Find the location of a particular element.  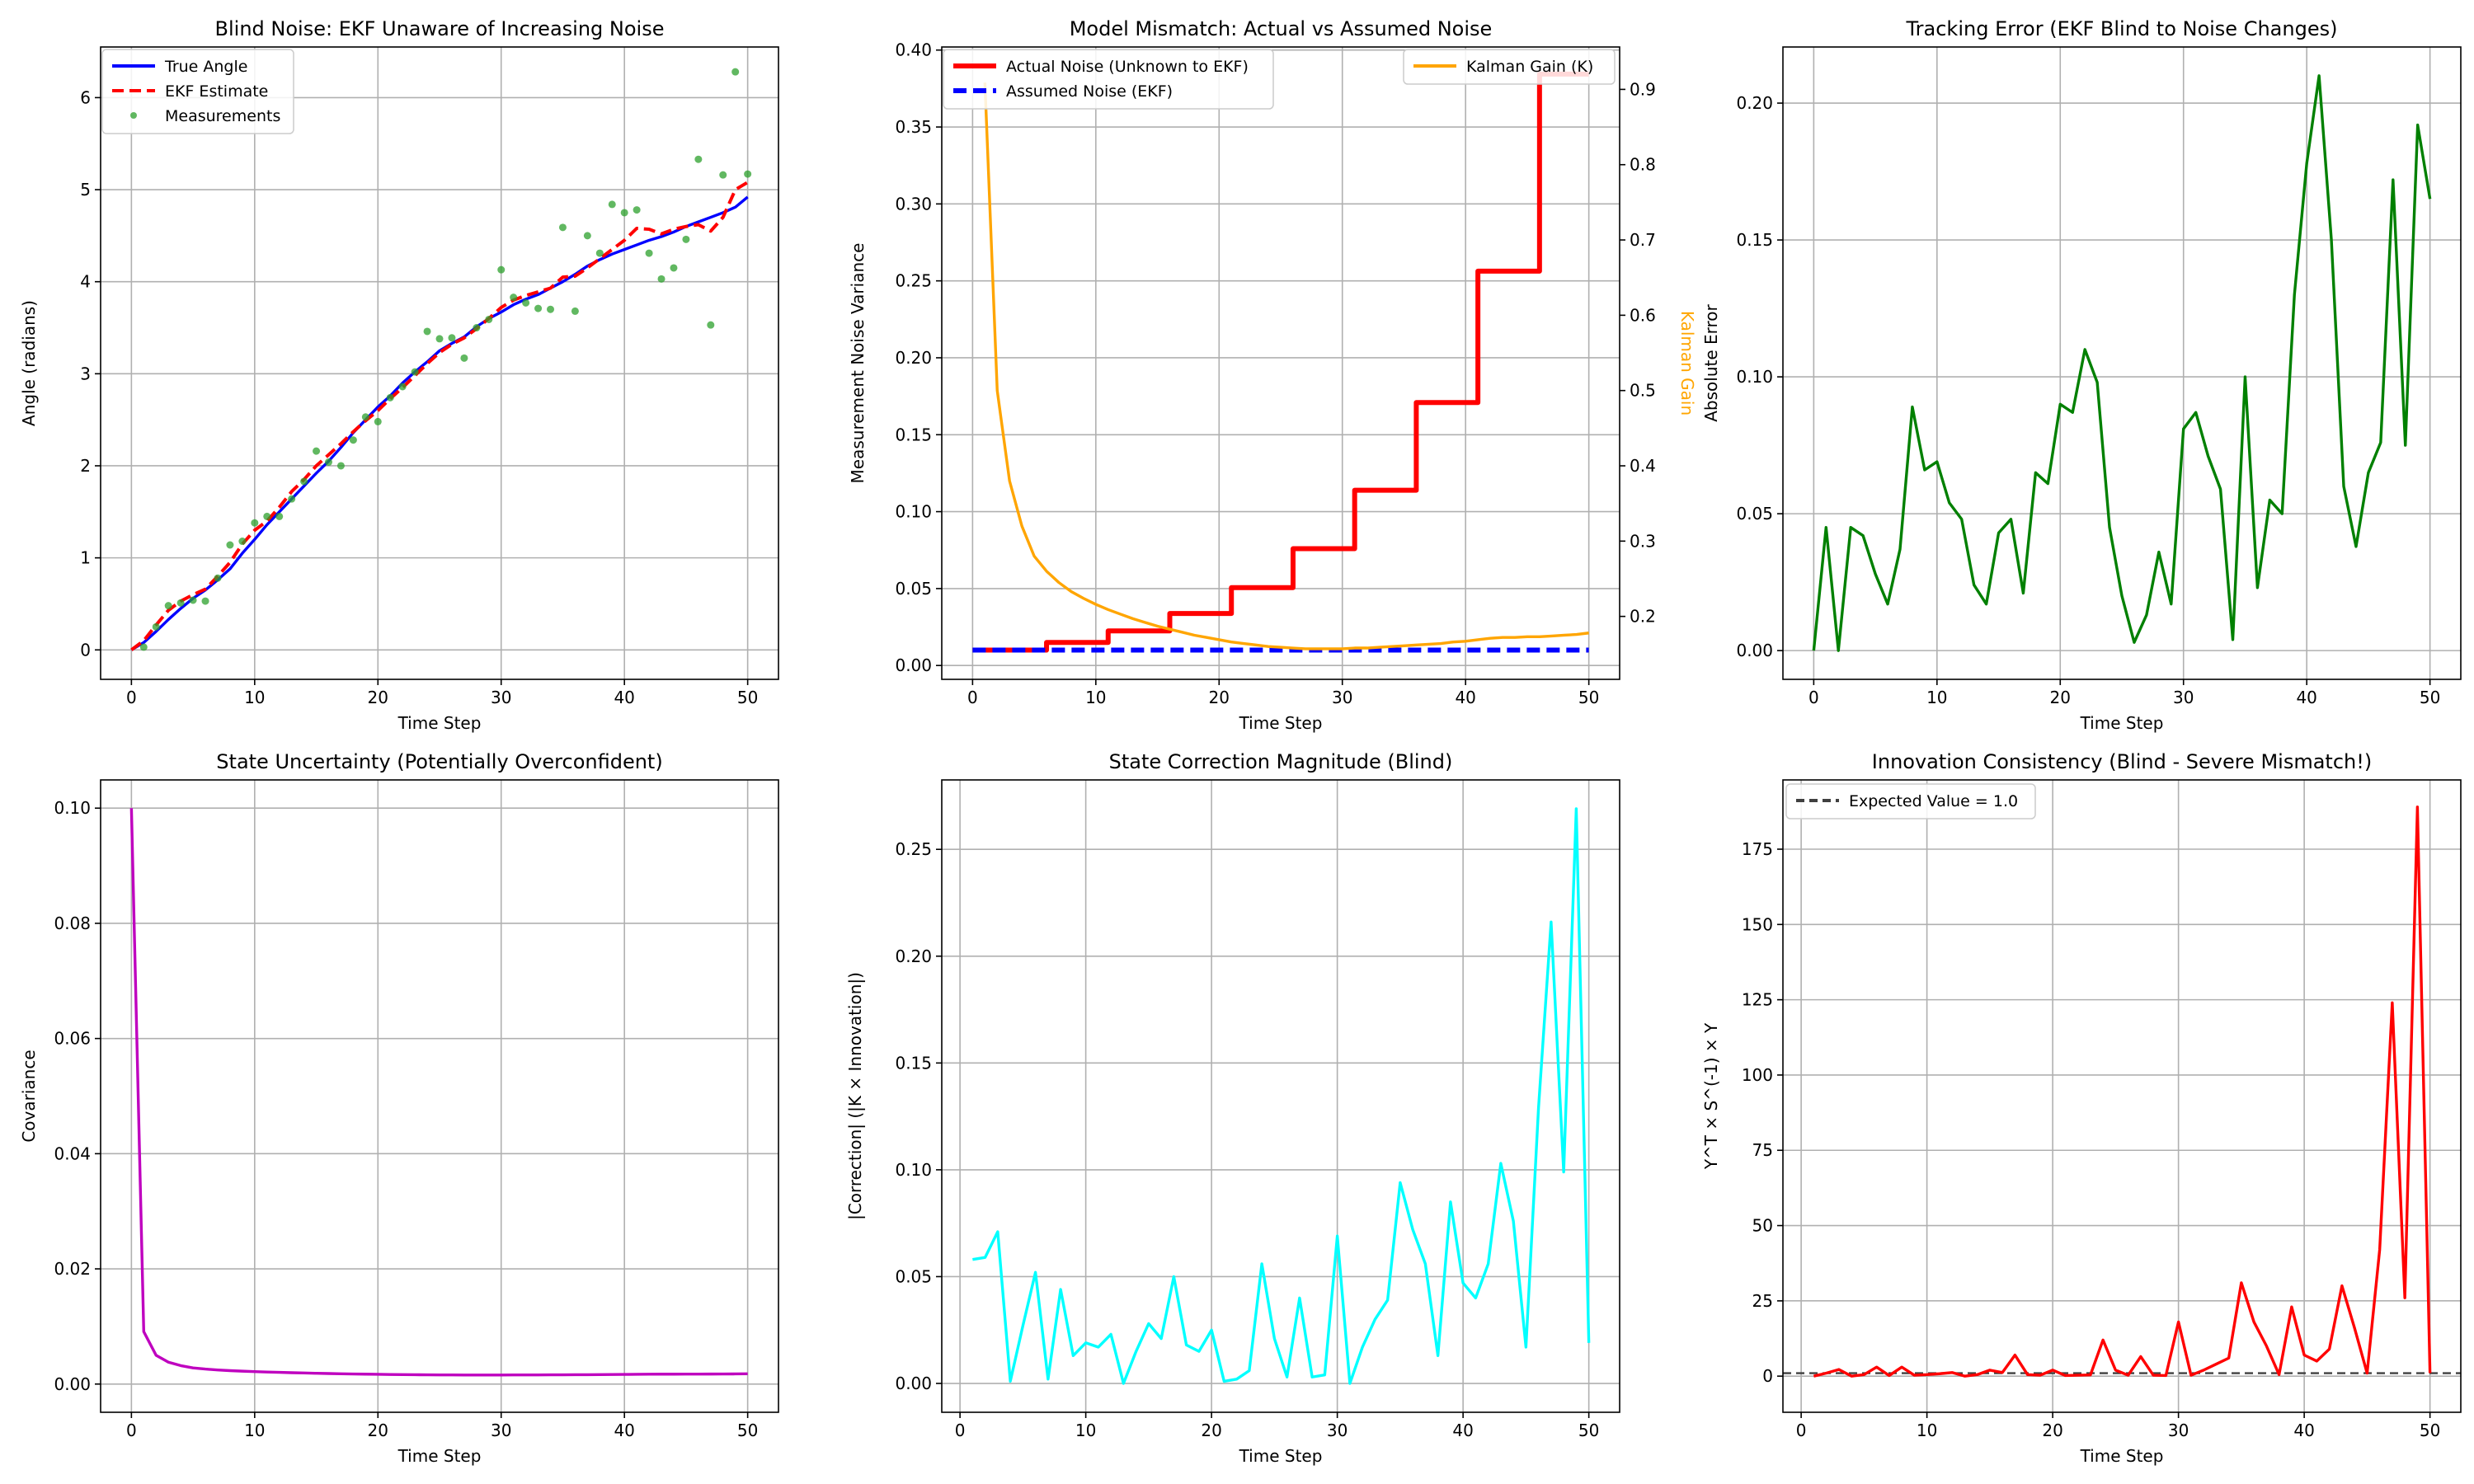

ekf-estimate-series-line is located at coordinates (439, 416).